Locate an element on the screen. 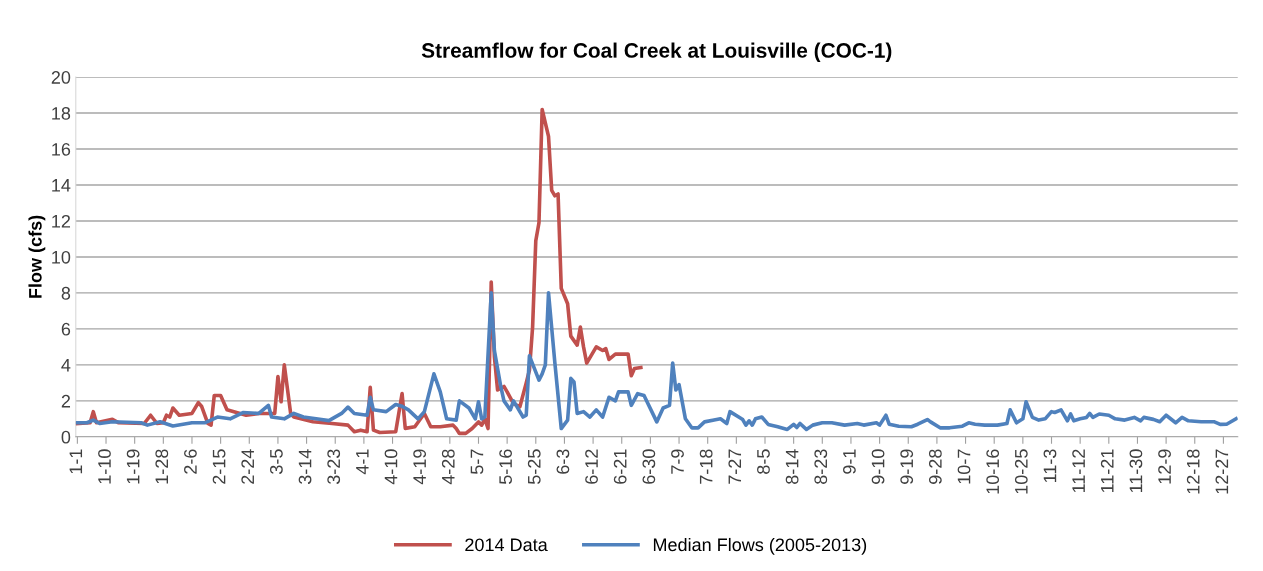 The image size is (1263, 571). x-tick-label: 3-23 is located at coordinates (334, 467).